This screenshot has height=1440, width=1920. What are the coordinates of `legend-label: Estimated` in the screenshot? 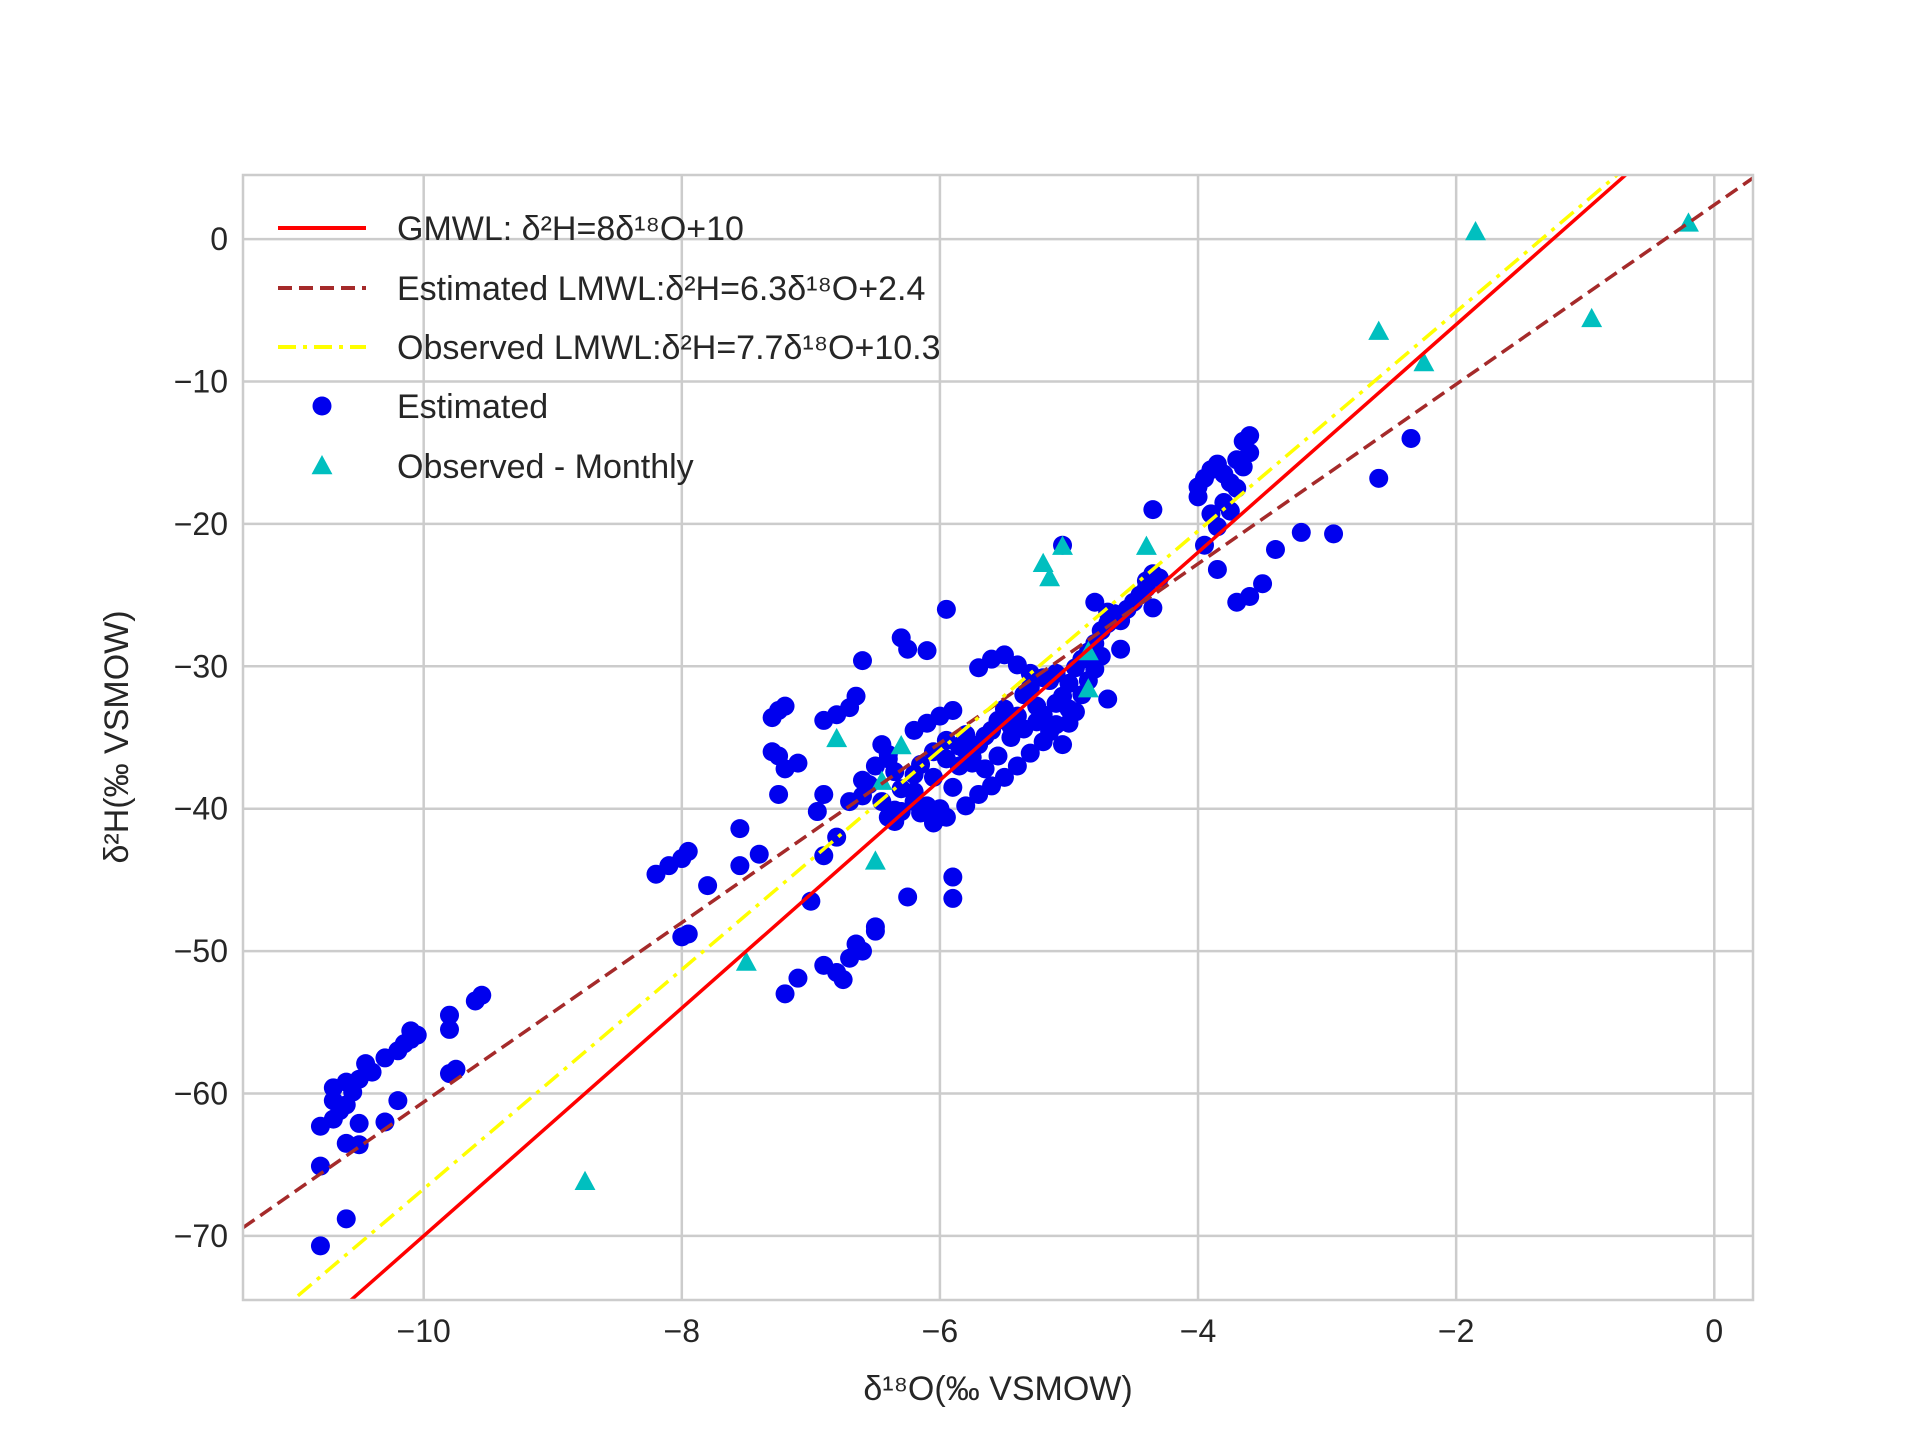 It's located at (472, 407).